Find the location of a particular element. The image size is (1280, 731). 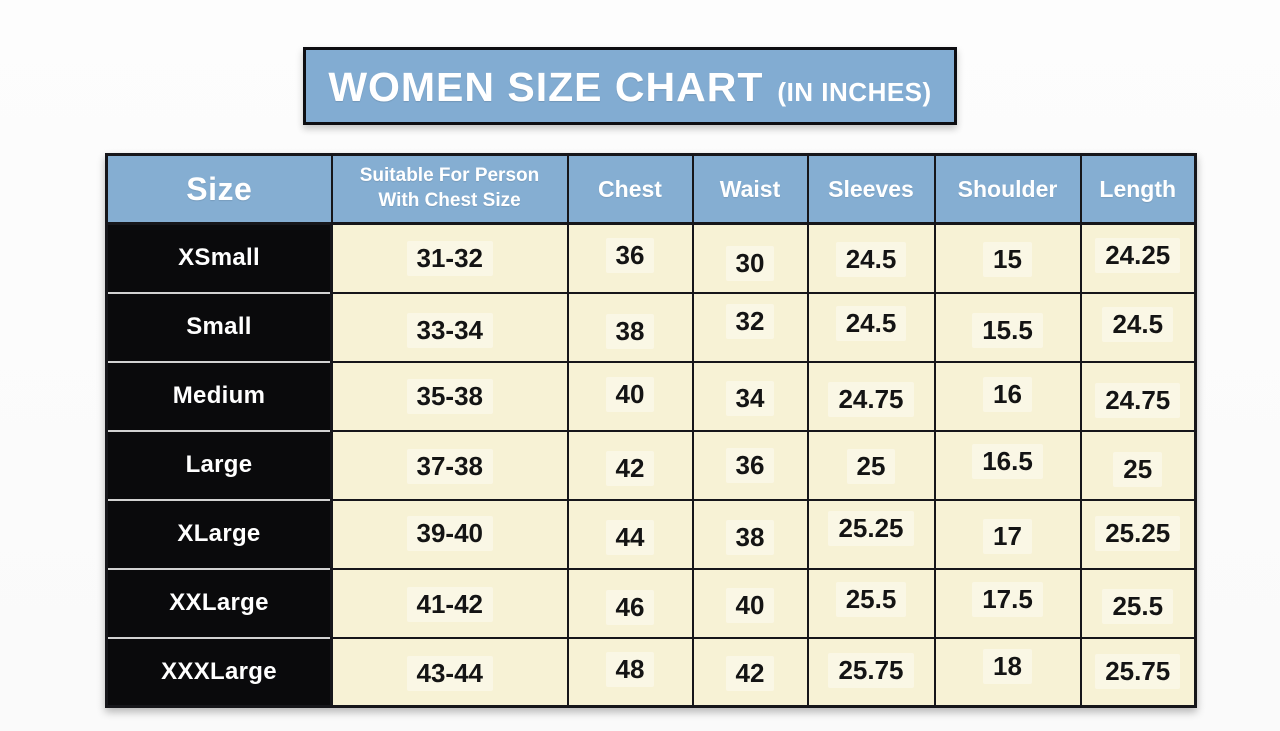

value-text: 15.5 is located at coordinates (1007, 330).